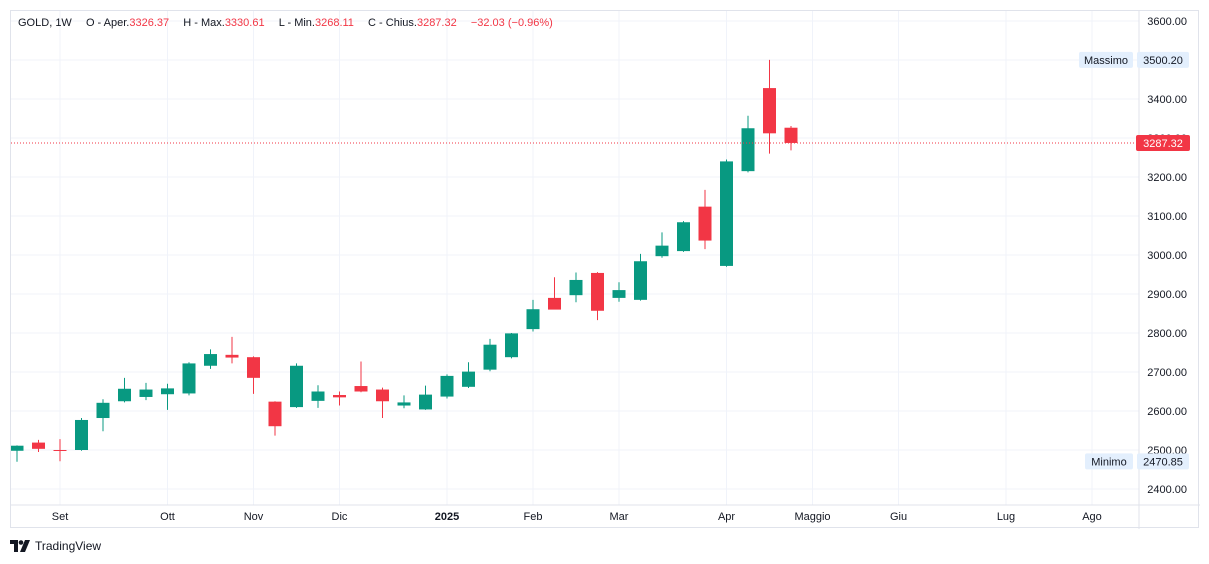 The width and height of the screenshot is (1209, 564). What do you see at coordinates (1167, 22) in the screenshot?
I see `y-tick-label: 3600.00` at bounding box center [1167, 22].